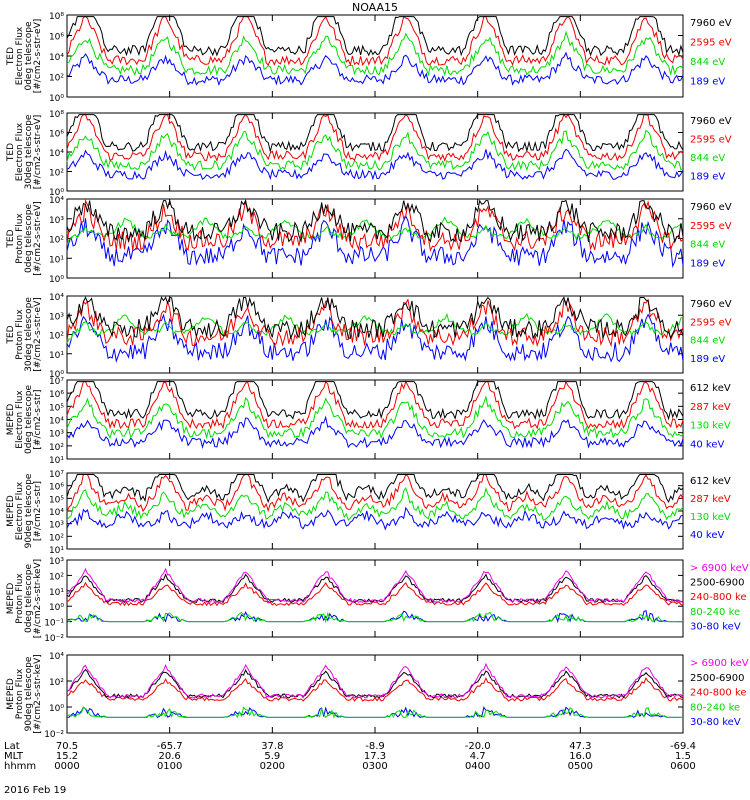 Image resolution: width=750 pixels, height=800 pixels. I want to click on y-axis-label: [#/cm2-s-str-keV], so click(38, 693).